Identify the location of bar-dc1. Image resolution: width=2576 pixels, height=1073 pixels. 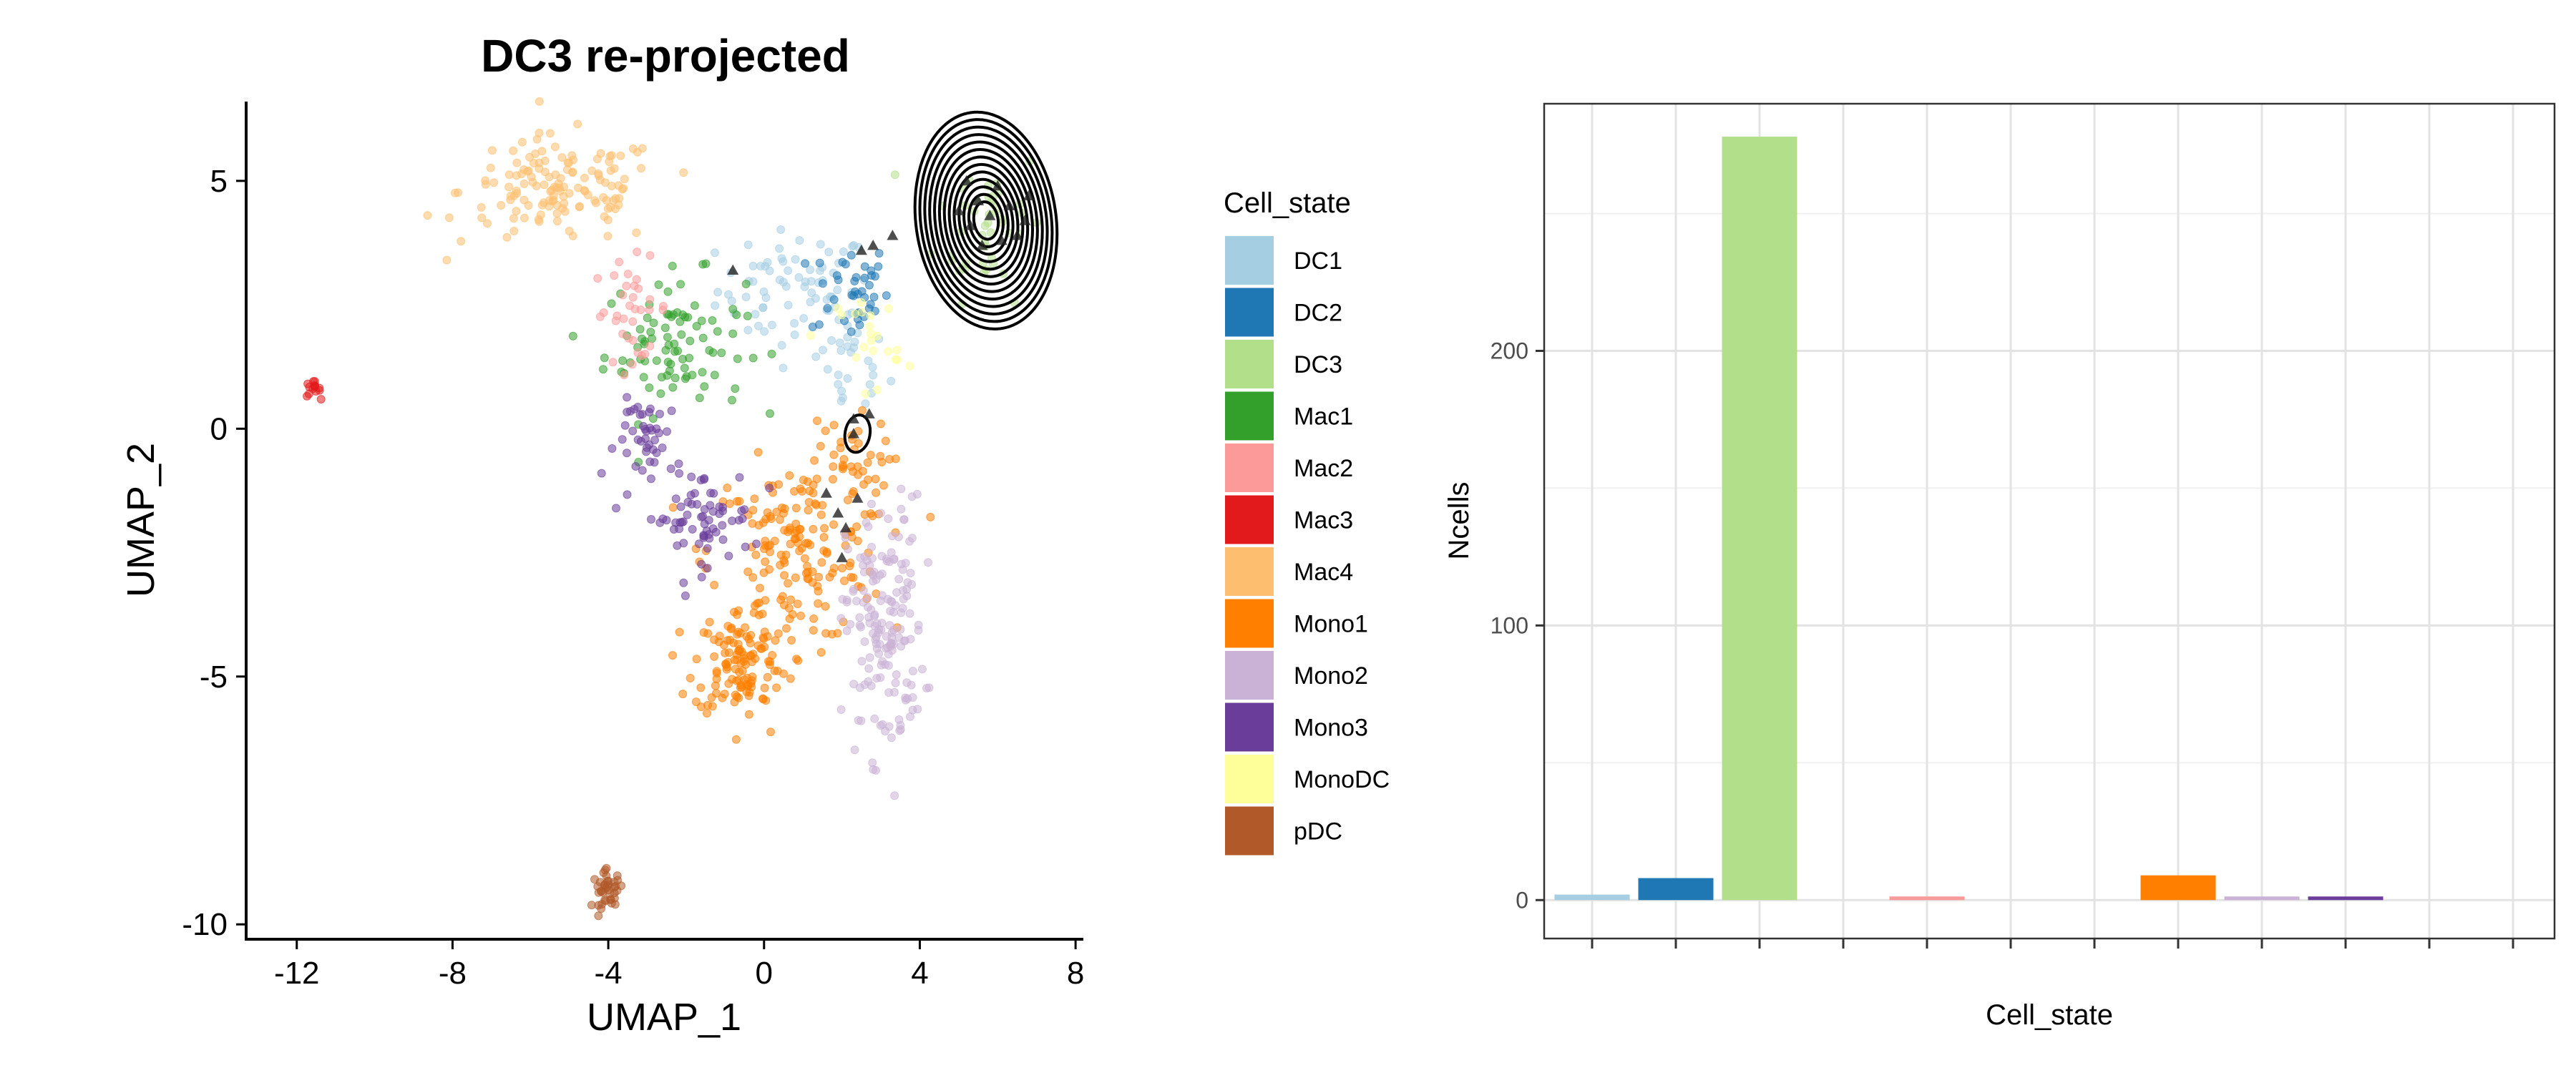
(1592, 897).